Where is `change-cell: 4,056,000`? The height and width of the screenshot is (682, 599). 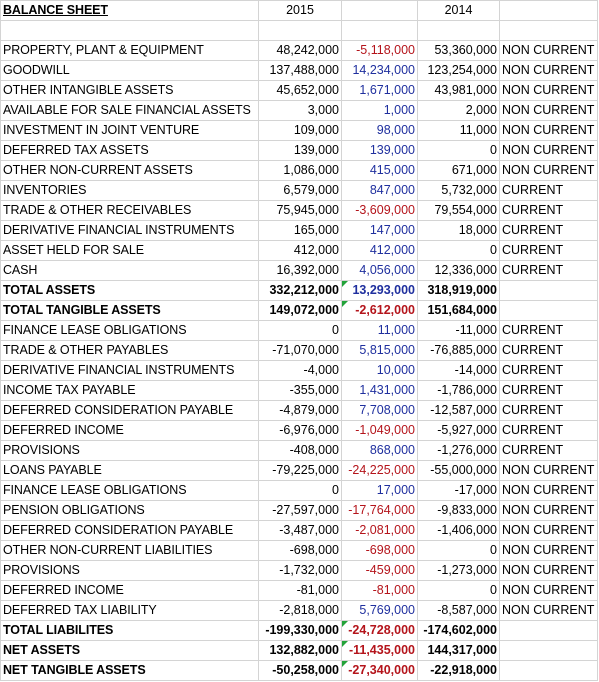 change-cell: 4,056,000 is located at coordinates (379, 270).